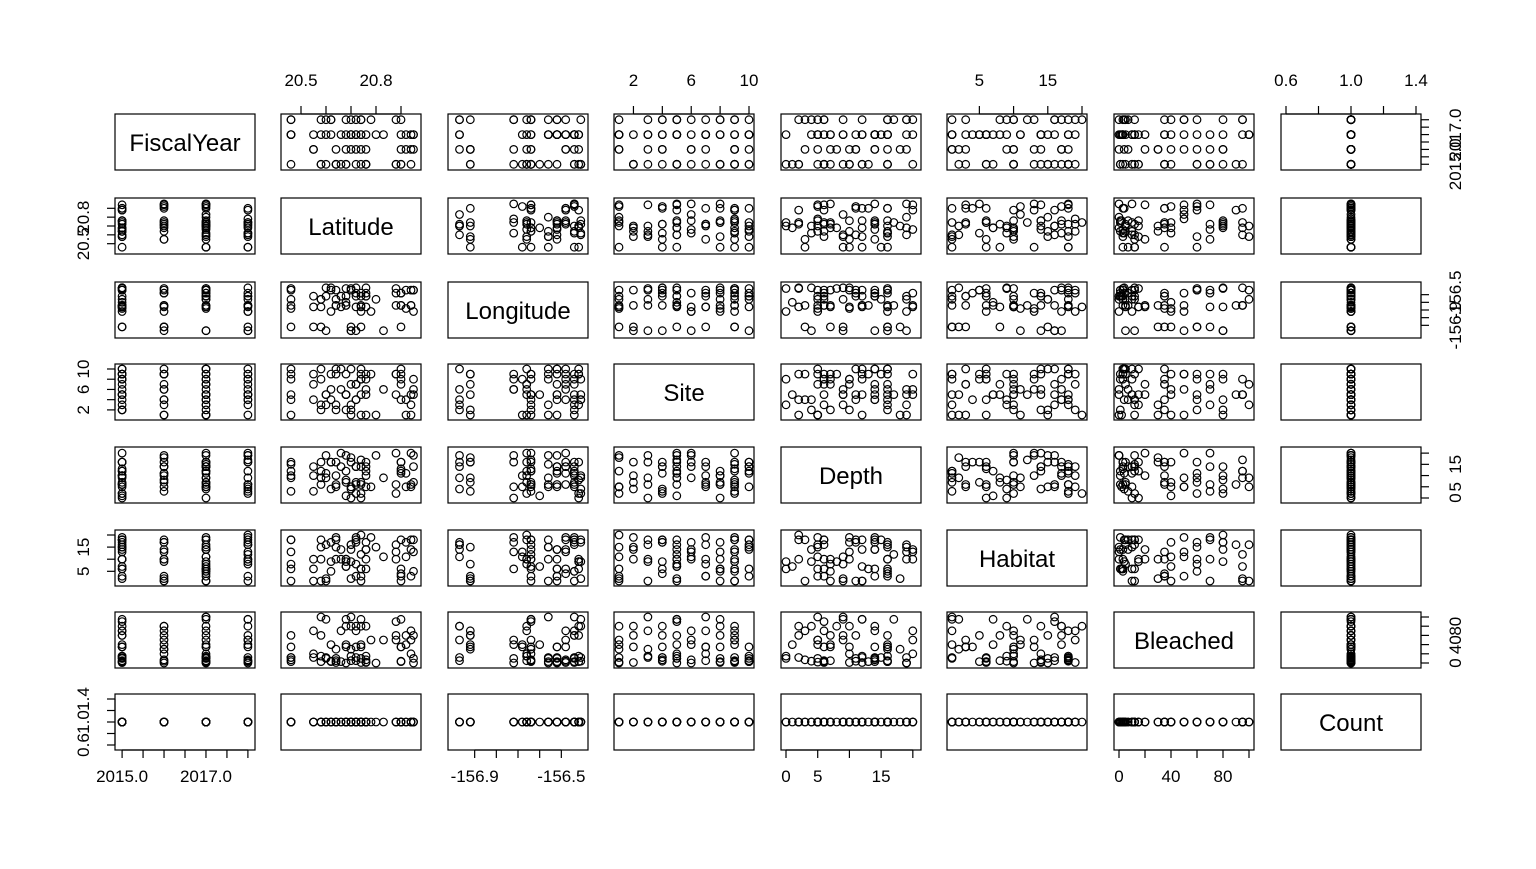  I want to click on panel-frame-longitude-count, so click(1351, 310).